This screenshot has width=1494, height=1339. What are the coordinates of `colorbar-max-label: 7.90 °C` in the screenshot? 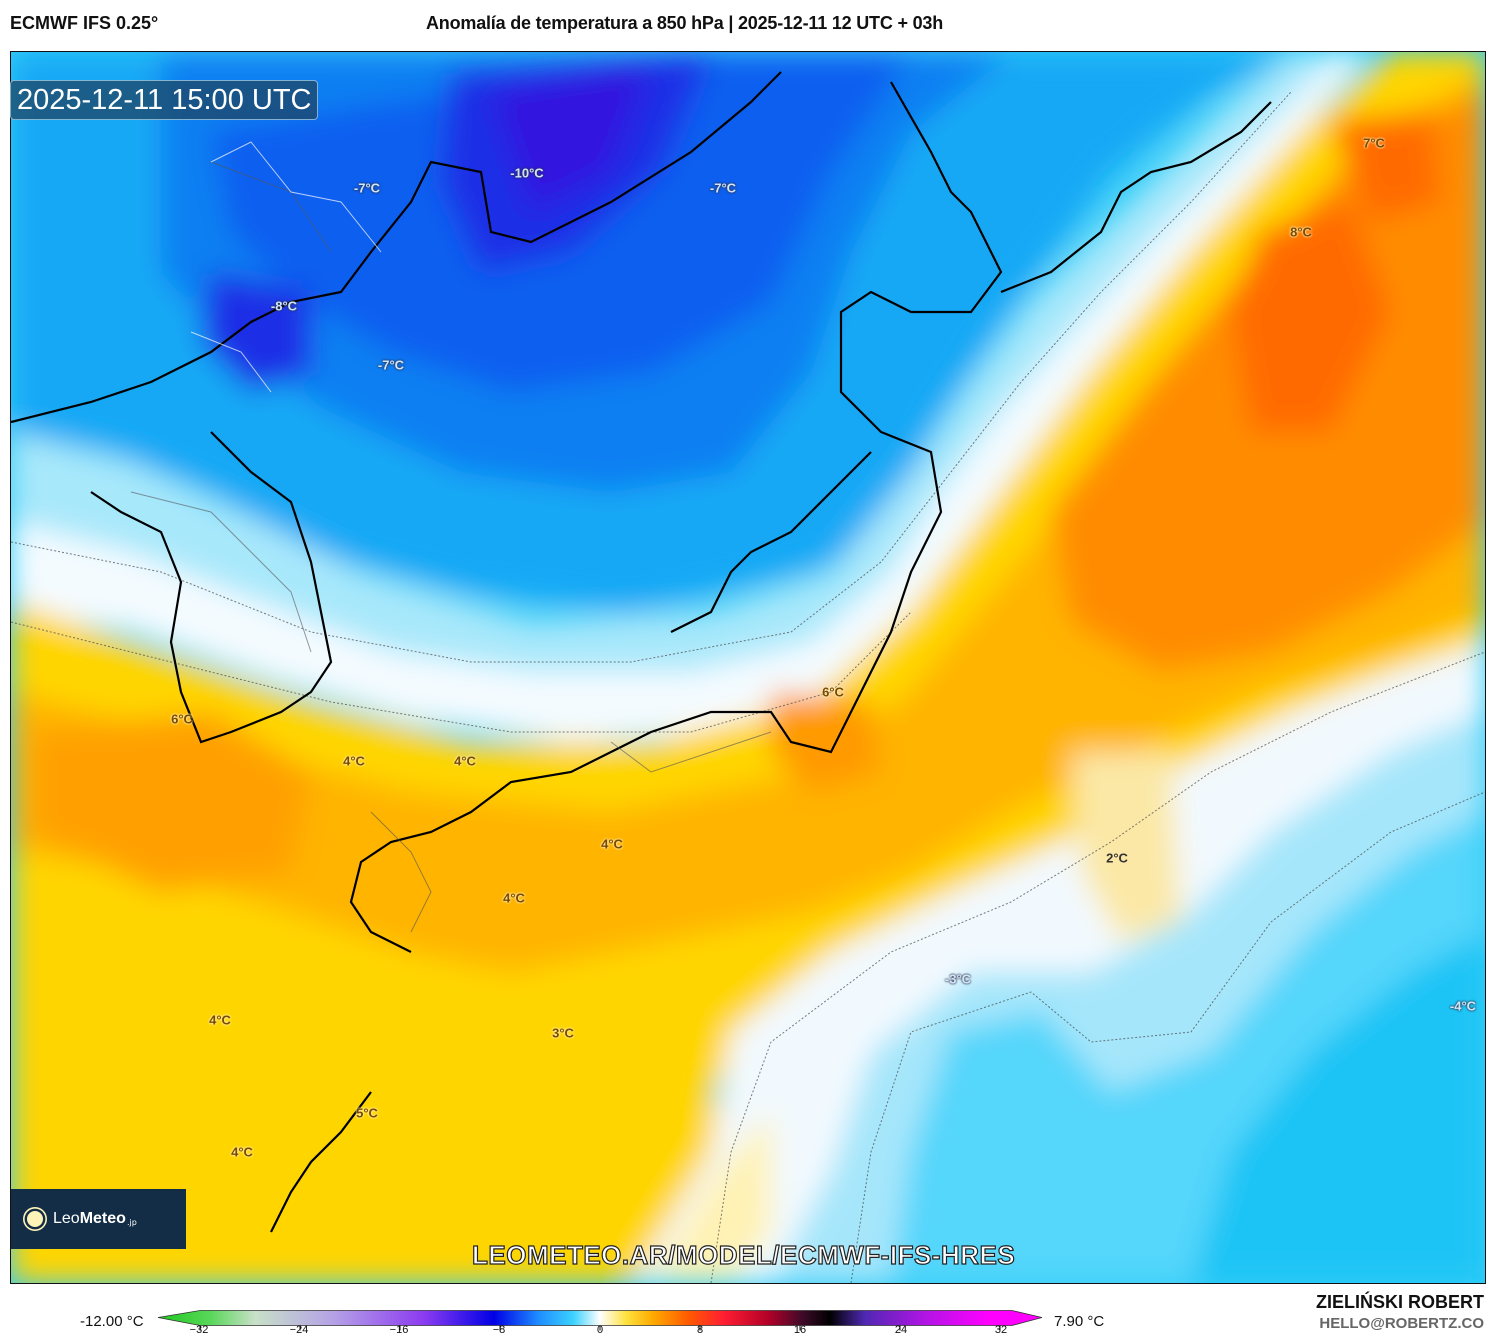 It's located at (1079, 1321).